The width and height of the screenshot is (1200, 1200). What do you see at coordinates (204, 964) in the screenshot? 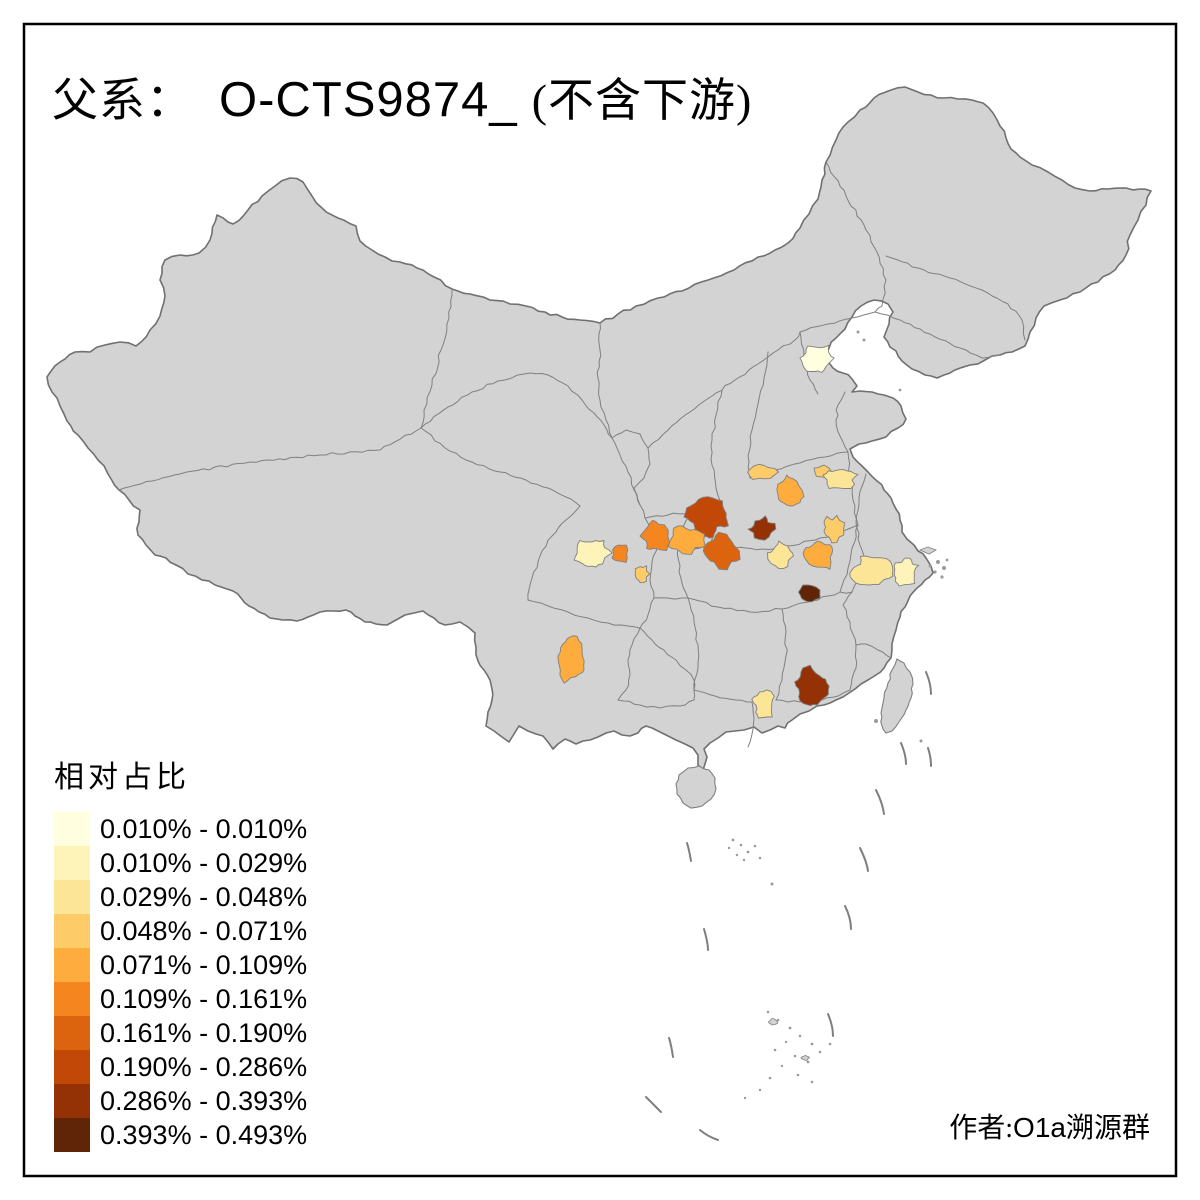
I see `legend-label: 0.071% - 0.109%` at bounding box center [204, 964].